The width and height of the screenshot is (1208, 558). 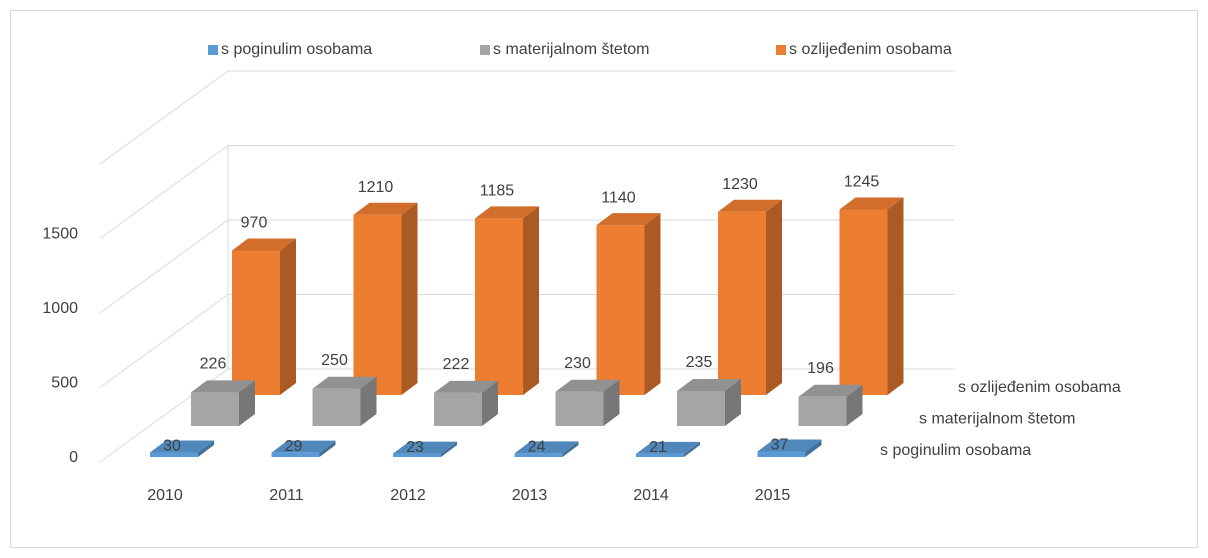 I want to click on x-tick-label: 2013, so click(x=530, y=495).